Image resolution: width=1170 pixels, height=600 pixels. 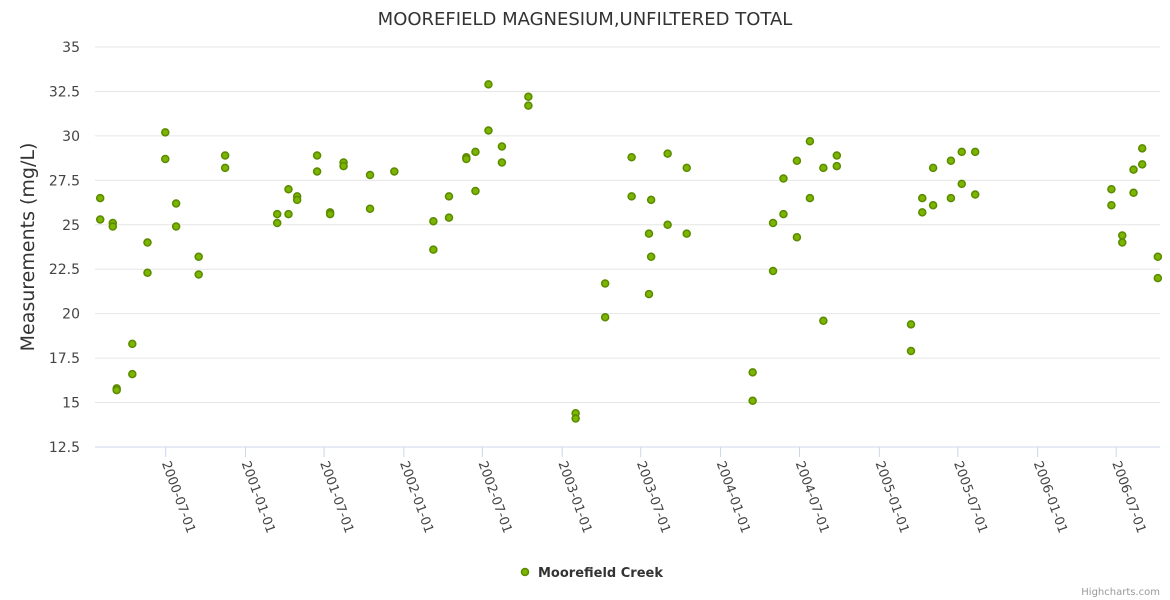 I want to click on x-tick-label: 2004-01-01, so click(x=733, y=497).